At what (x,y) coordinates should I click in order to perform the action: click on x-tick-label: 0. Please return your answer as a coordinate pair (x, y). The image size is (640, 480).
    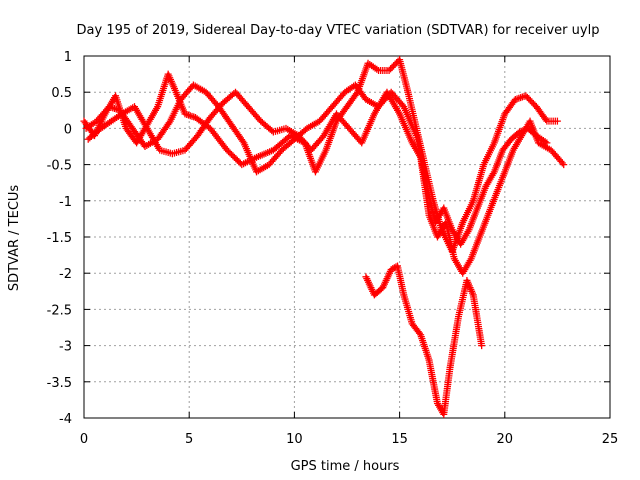
    Looking at the image, I should click on (84, 439).